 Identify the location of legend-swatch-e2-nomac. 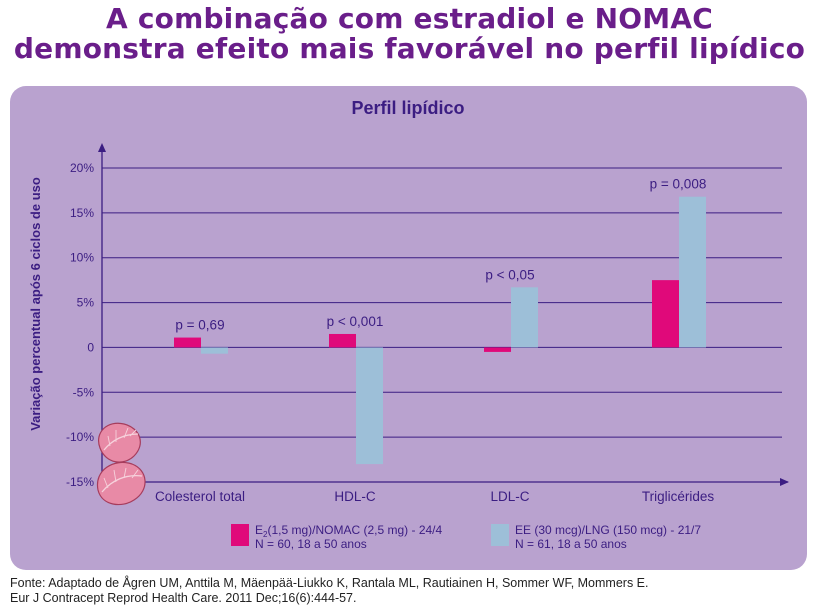
(240, 535).